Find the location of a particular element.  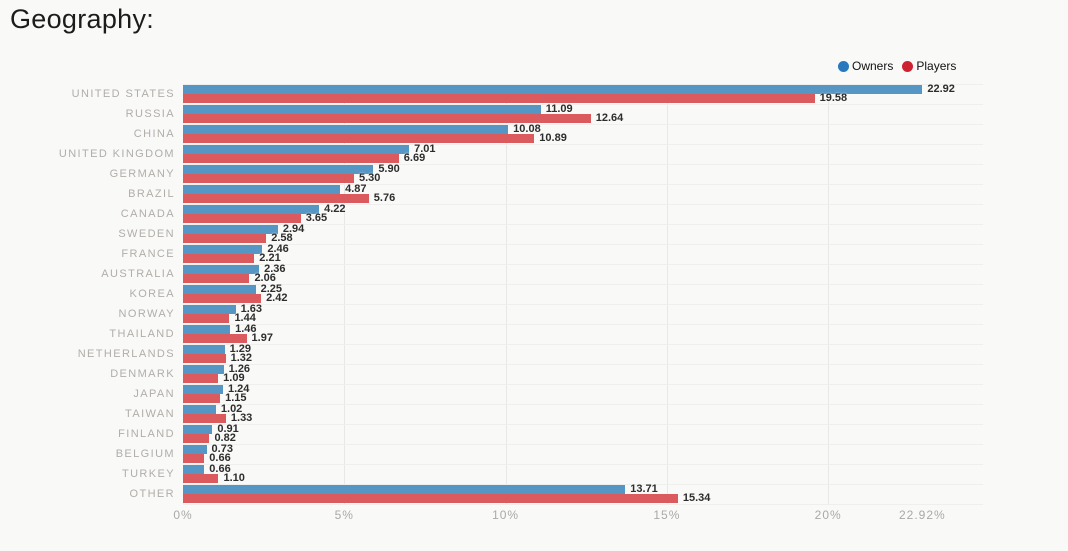

category-label: KOREA is located at coordinates (152, 294).